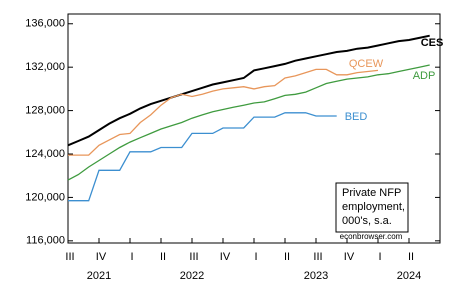  Describe the element at coordinates (45, 24) in the screenshot. I see `y-tick-label: 136,000` at that location.